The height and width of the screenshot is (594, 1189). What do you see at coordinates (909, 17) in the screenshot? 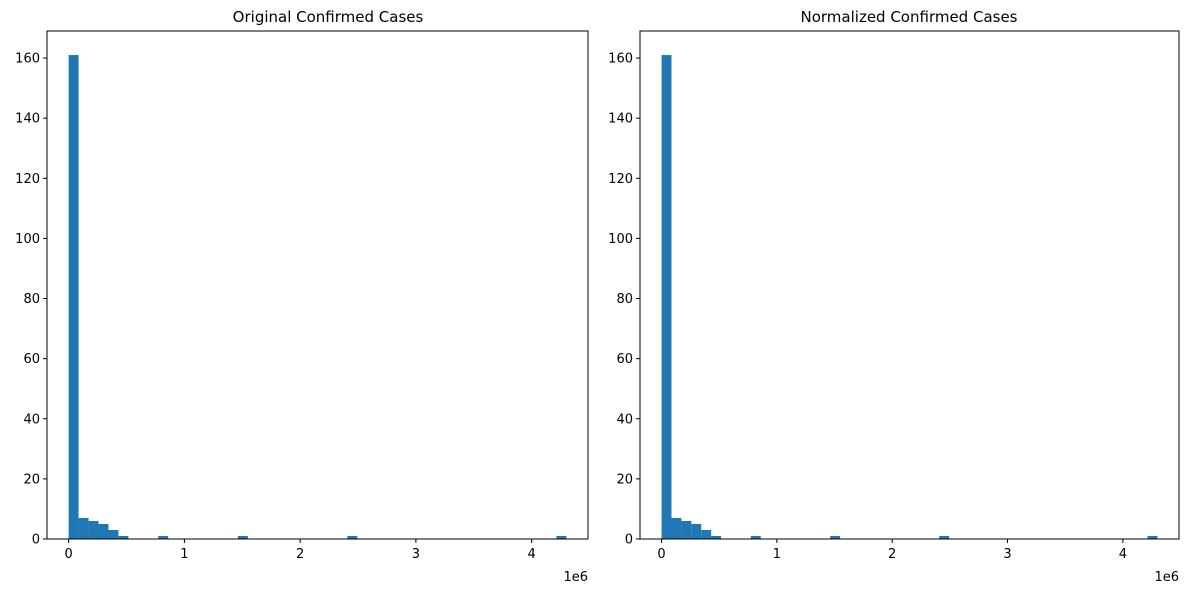
I see `chart-title: Normalized Confirmed Cases` at bounding box center [909, 17].